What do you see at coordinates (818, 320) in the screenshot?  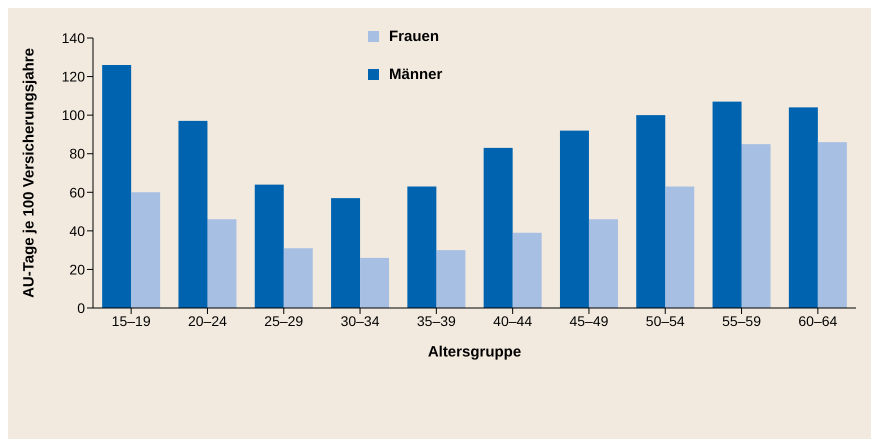 I see `x-tick-label: 60–64` at bounding box center [818, 320].